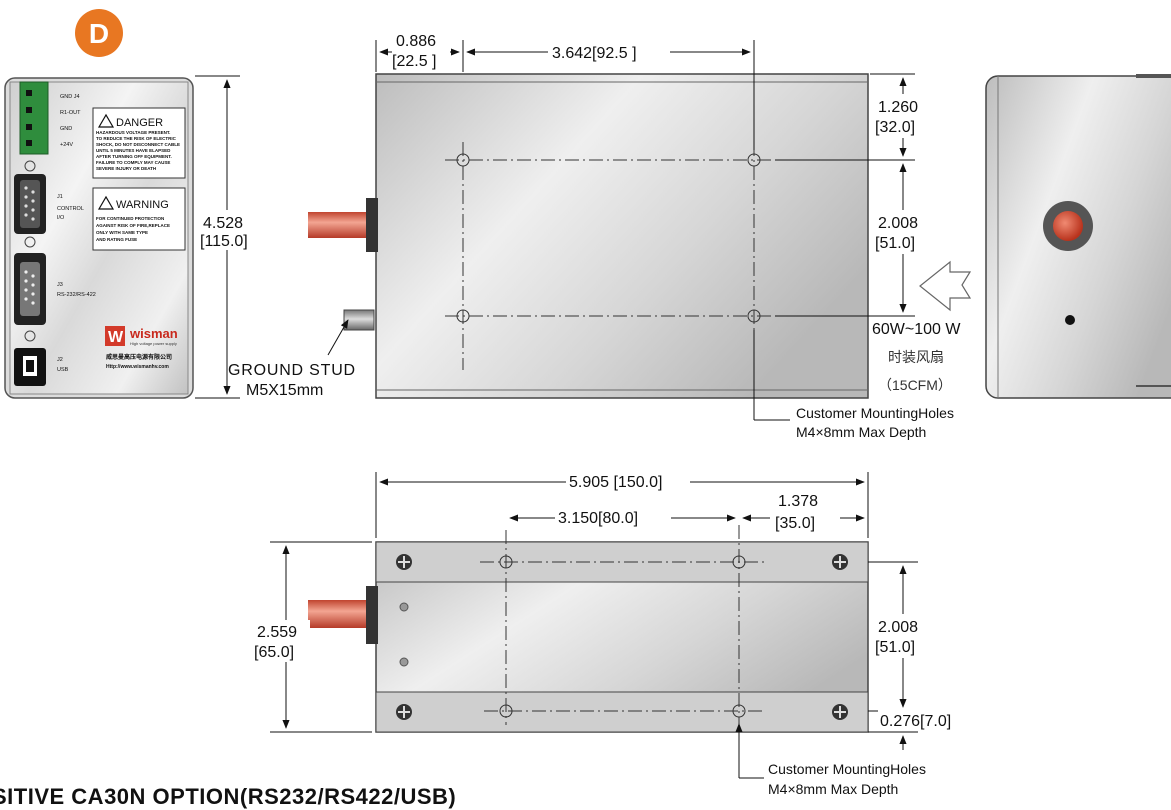  What do you see at coordinates (895, 647) in the screenshot?
I see `dim-hole-mm: [51.0]` at bounding box center [895, 647].